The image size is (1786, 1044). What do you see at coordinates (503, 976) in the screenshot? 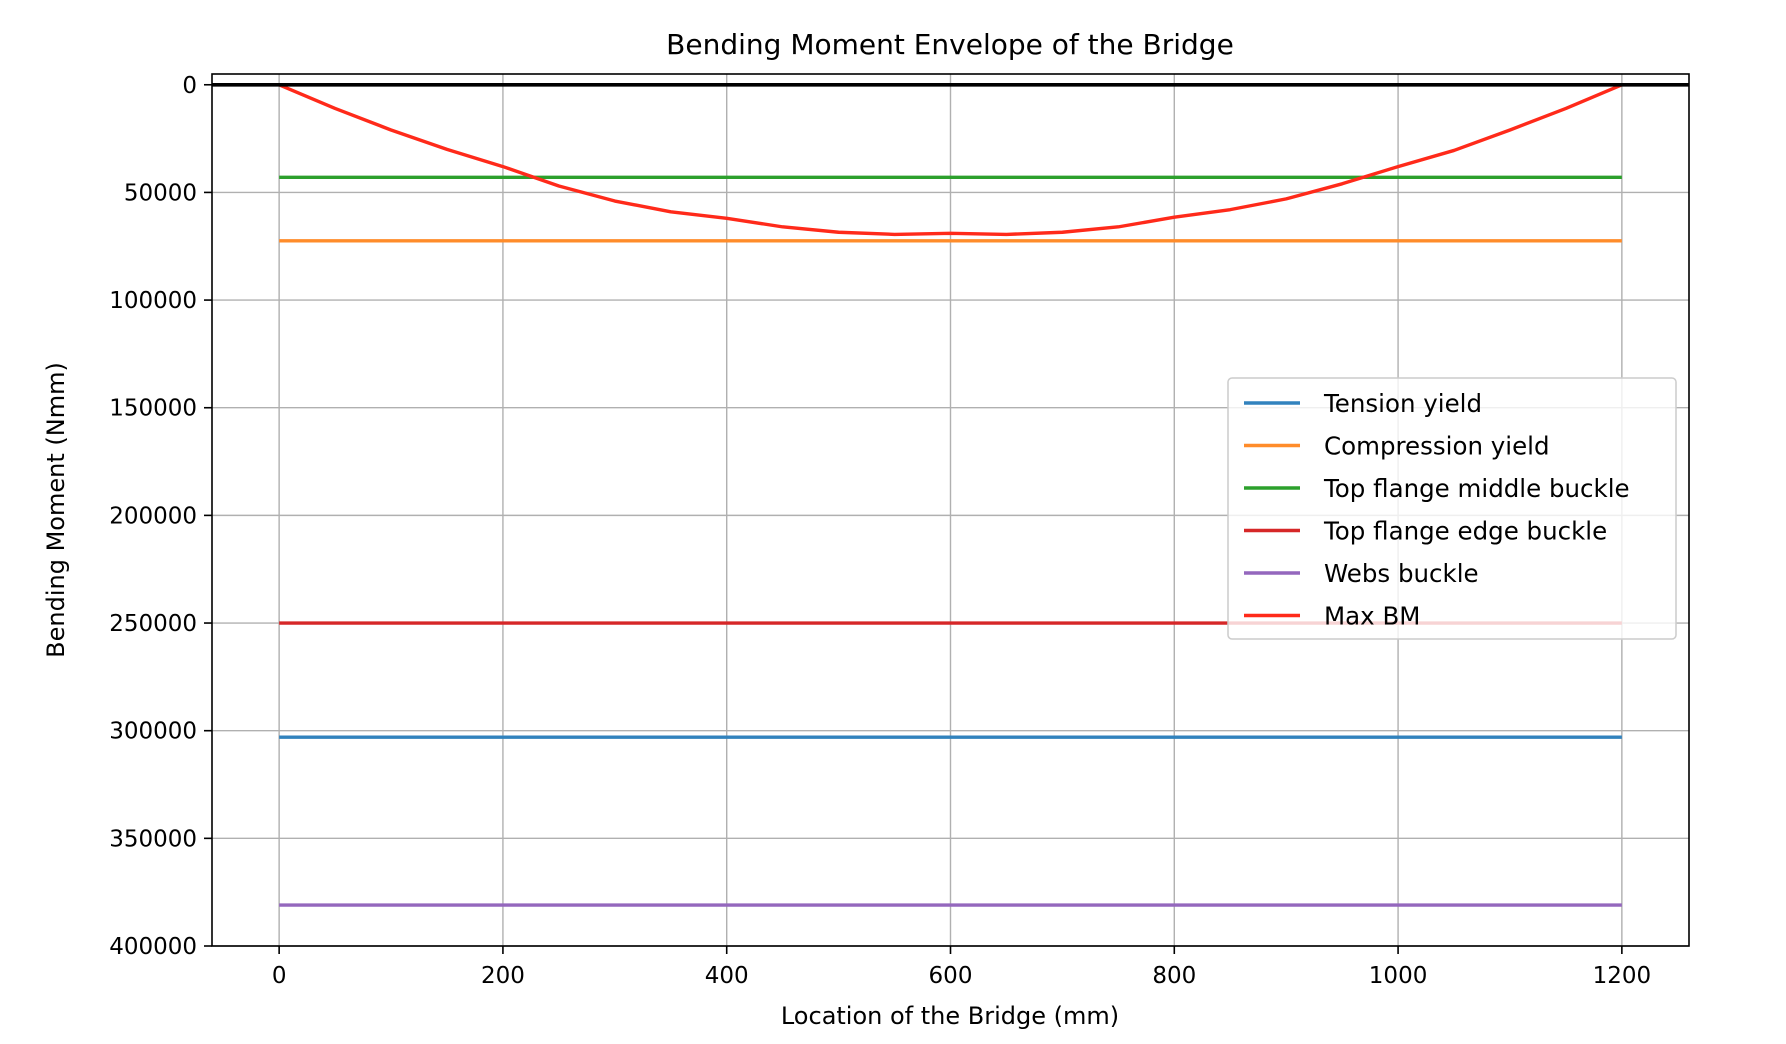
I see `x-tick-label: 200` at bounding box center [503, 976].